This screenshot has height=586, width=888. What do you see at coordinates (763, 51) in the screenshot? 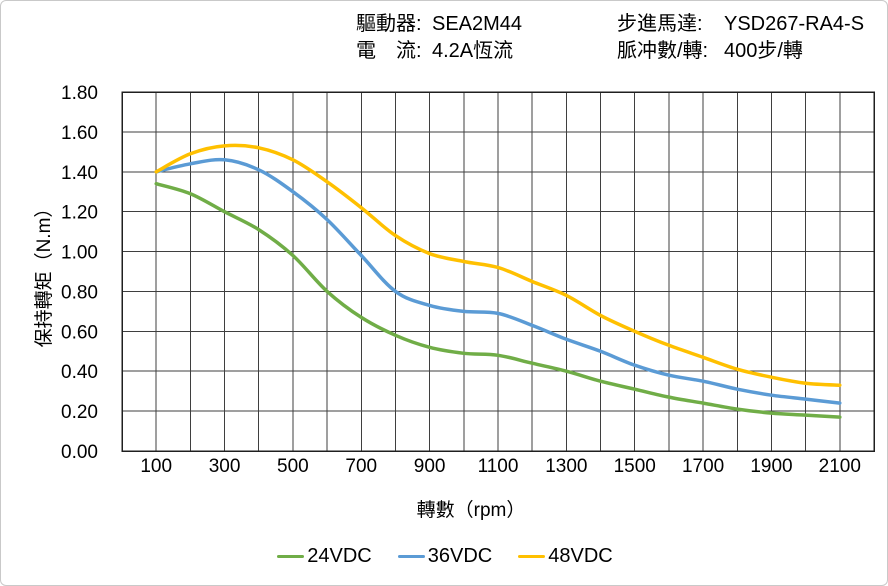
I see `steps-value: 400步/轉` at bounding box center [763, 51].